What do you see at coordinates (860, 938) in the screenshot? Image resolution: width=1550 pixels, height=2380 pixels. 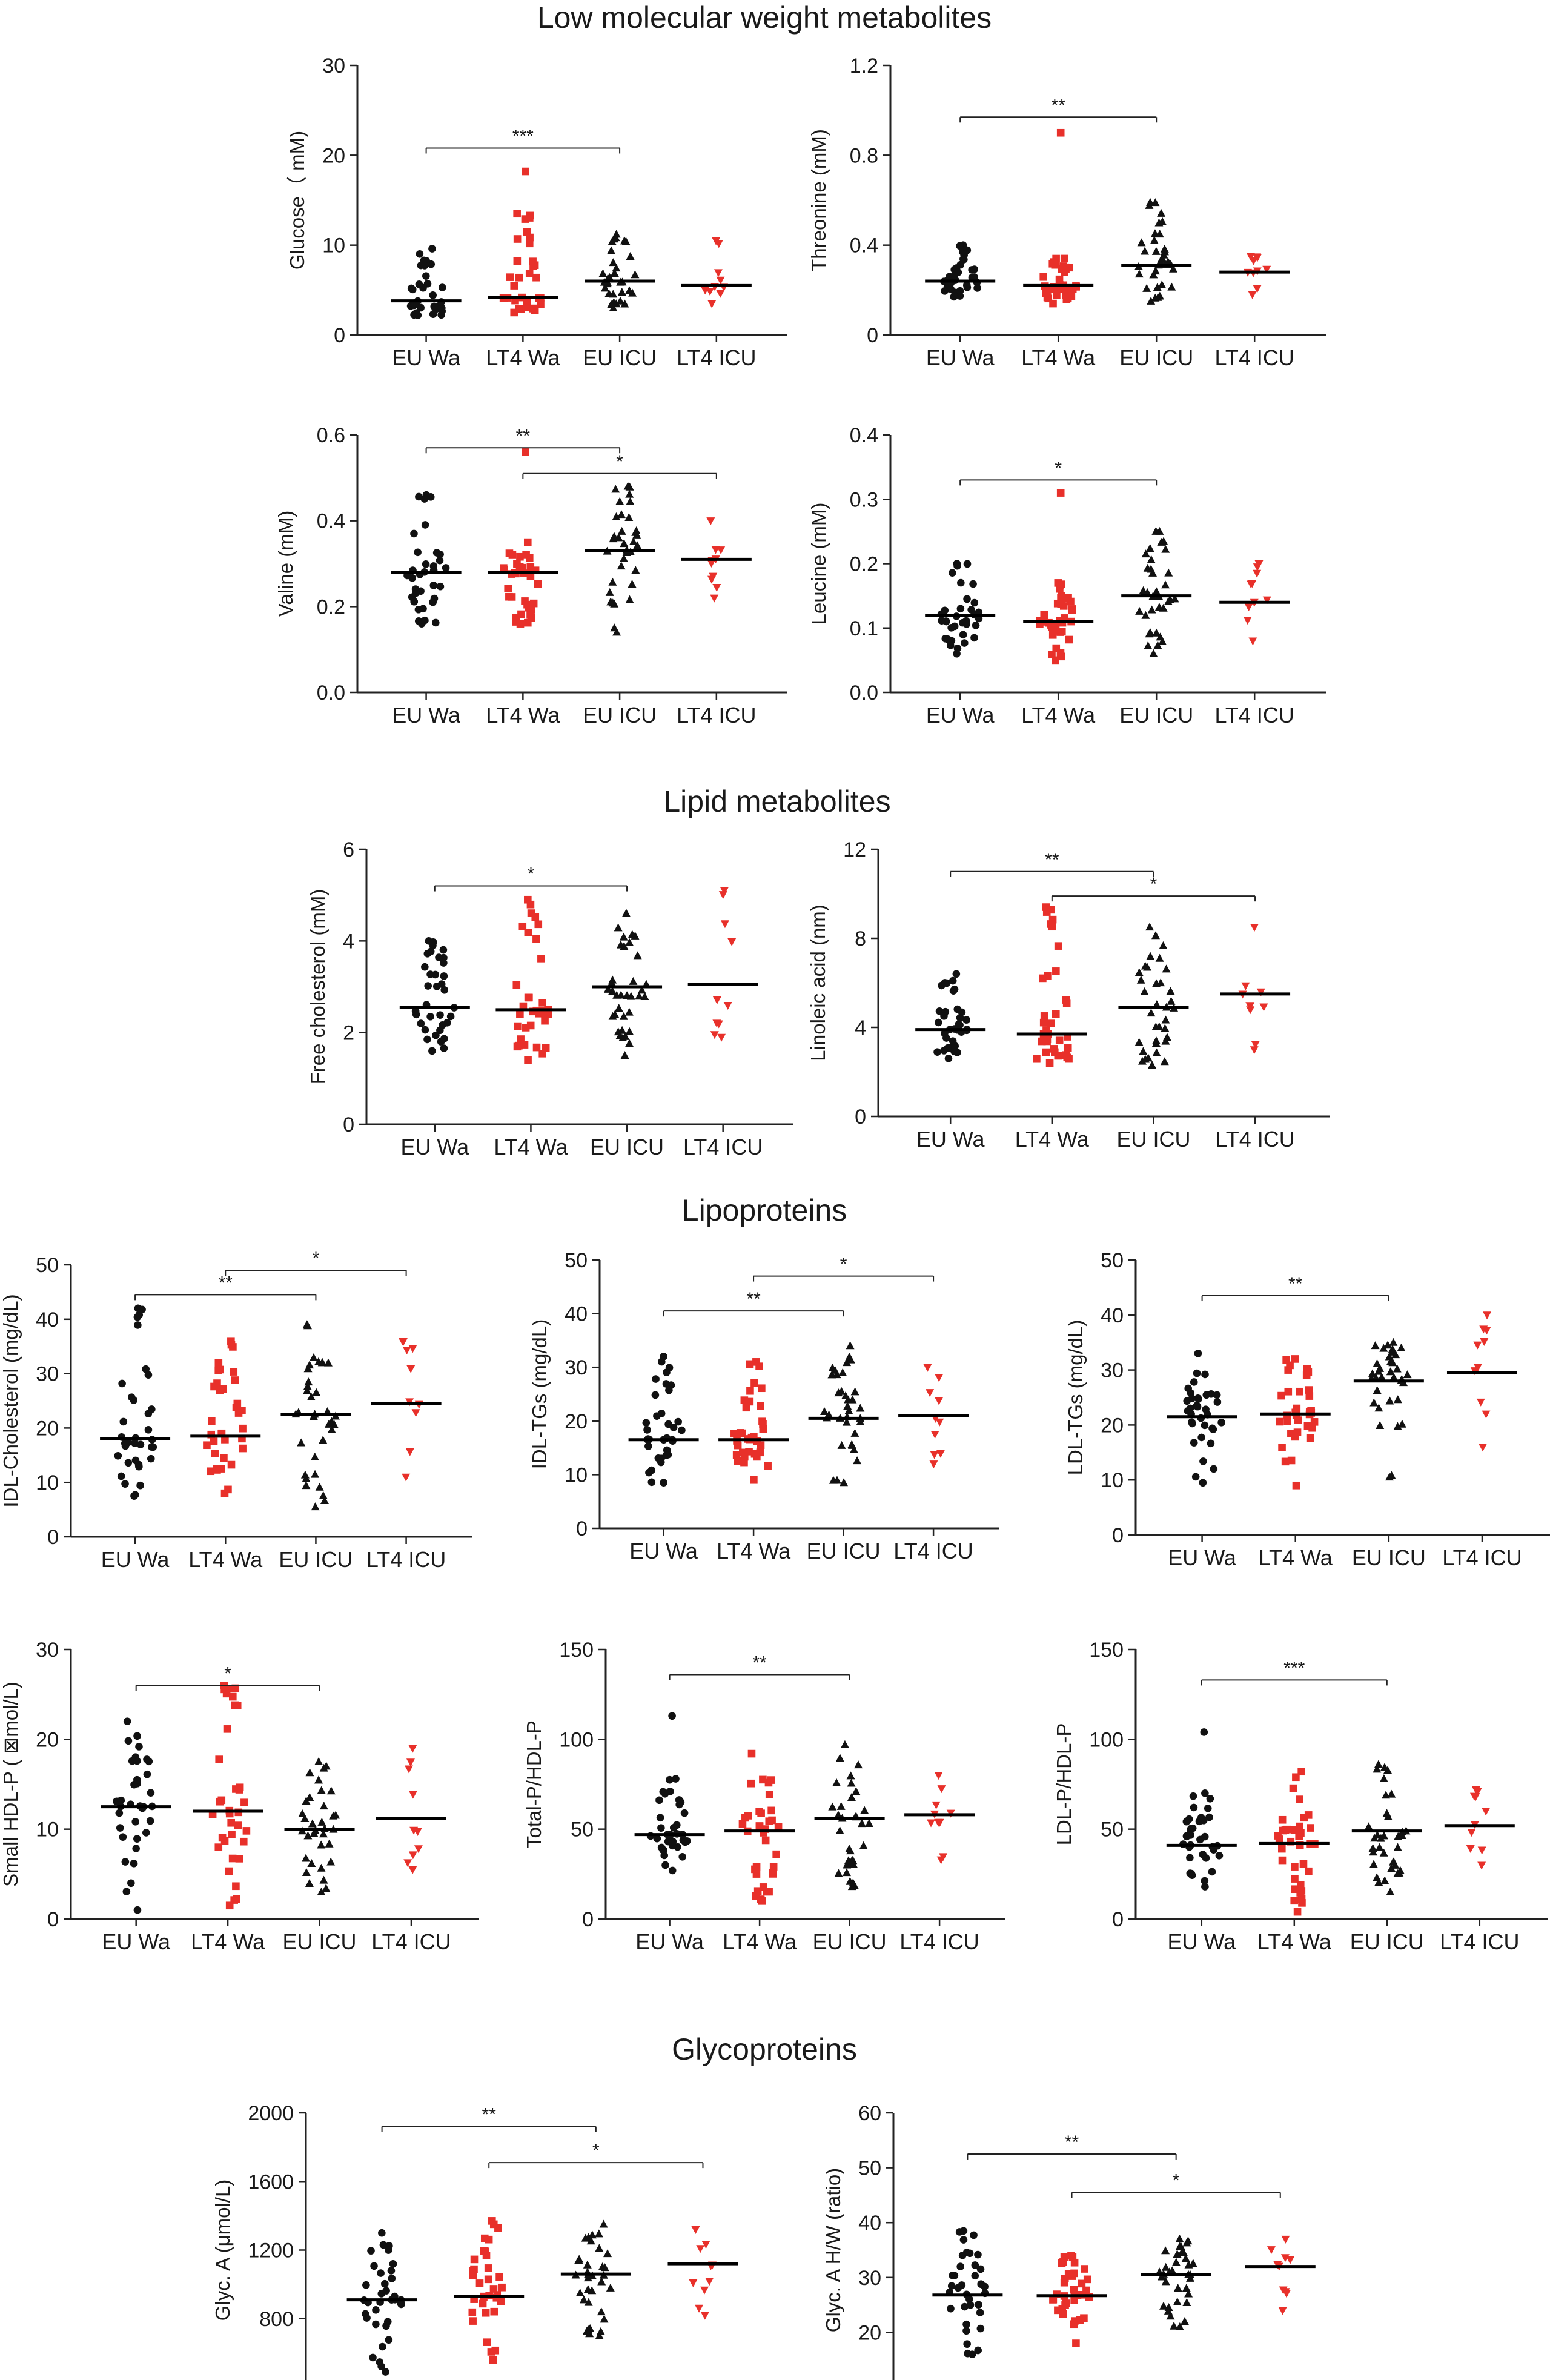 I see `y-tick-label: 8` at bounding box center [860, 938].